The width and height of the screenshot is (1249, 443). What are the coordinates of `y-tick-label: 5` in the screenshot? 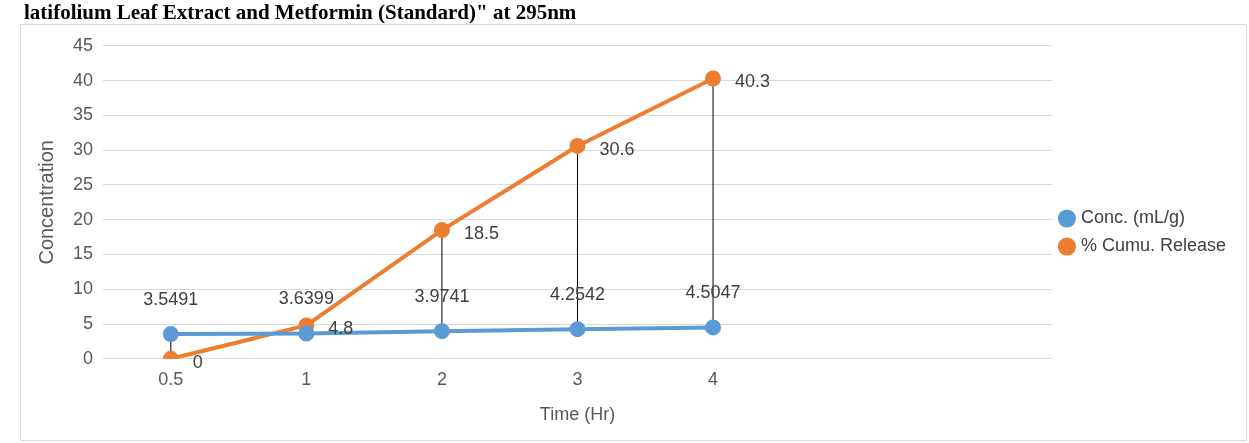 It's located at (88, 322).